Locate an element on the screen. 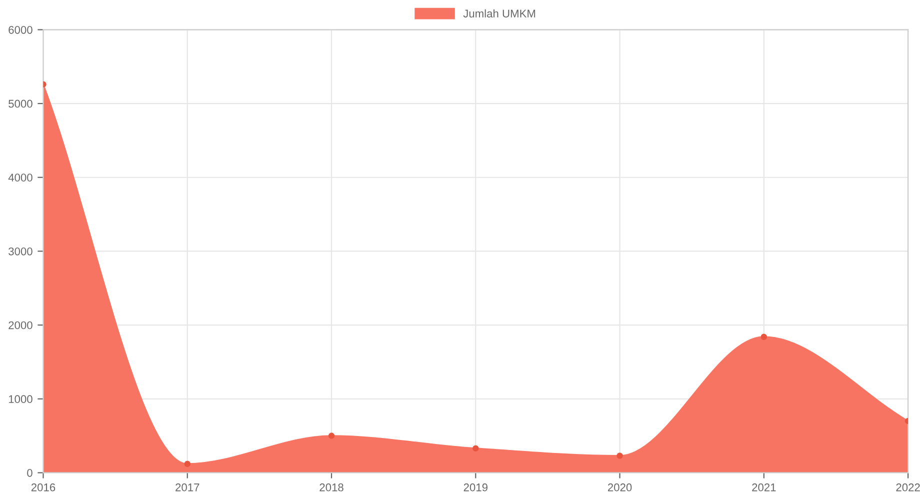 Image resolution: width=920 pixels, height=495 pixels. x-tick-label: 2021 is located at coordinates (764, 487).